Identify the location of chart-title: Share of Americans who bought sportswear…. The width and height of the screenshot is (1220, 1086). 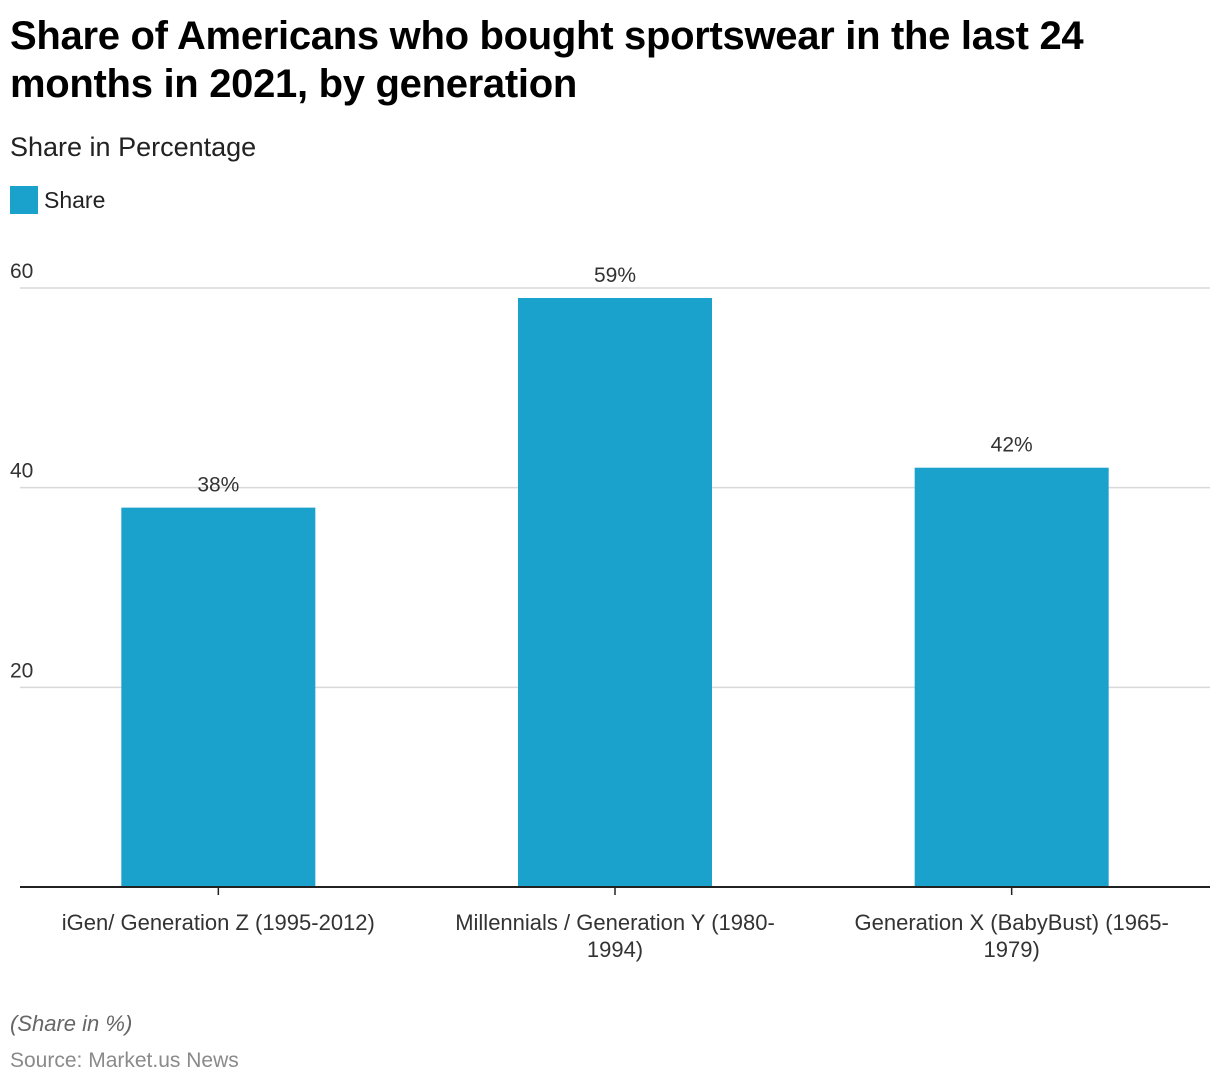
(547, 60).